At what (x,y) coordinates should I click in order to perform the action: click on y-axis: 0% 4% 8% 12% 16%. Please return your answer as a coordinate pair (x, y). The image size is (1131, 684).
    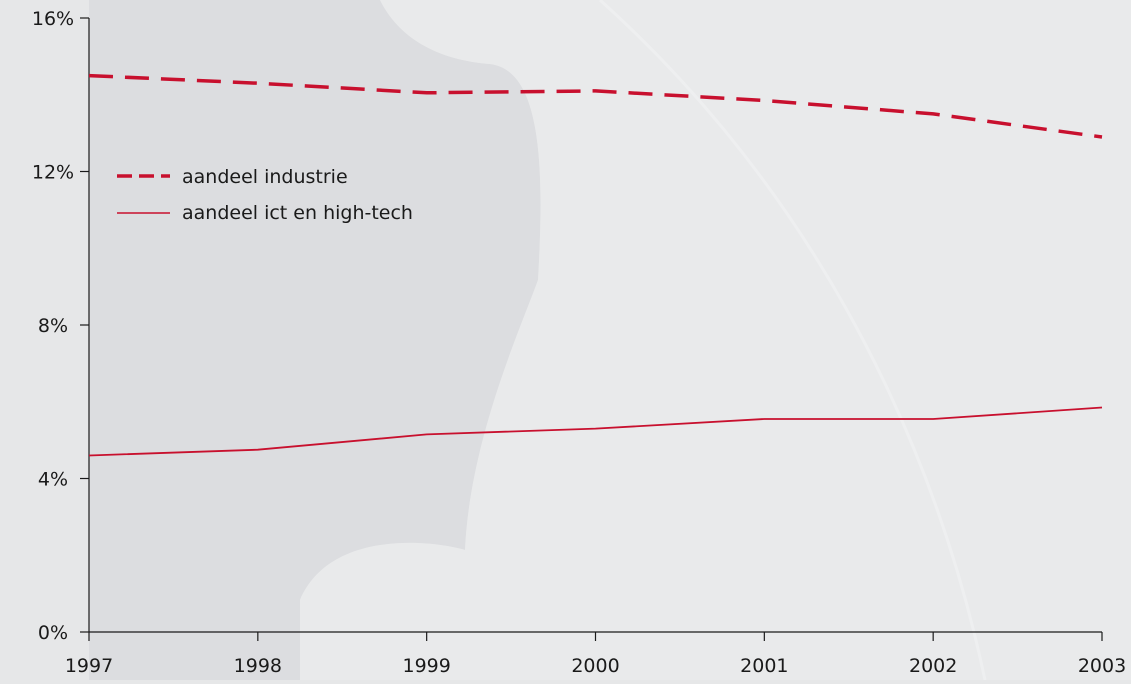
    Looking at the image, I should click on (61, 326).